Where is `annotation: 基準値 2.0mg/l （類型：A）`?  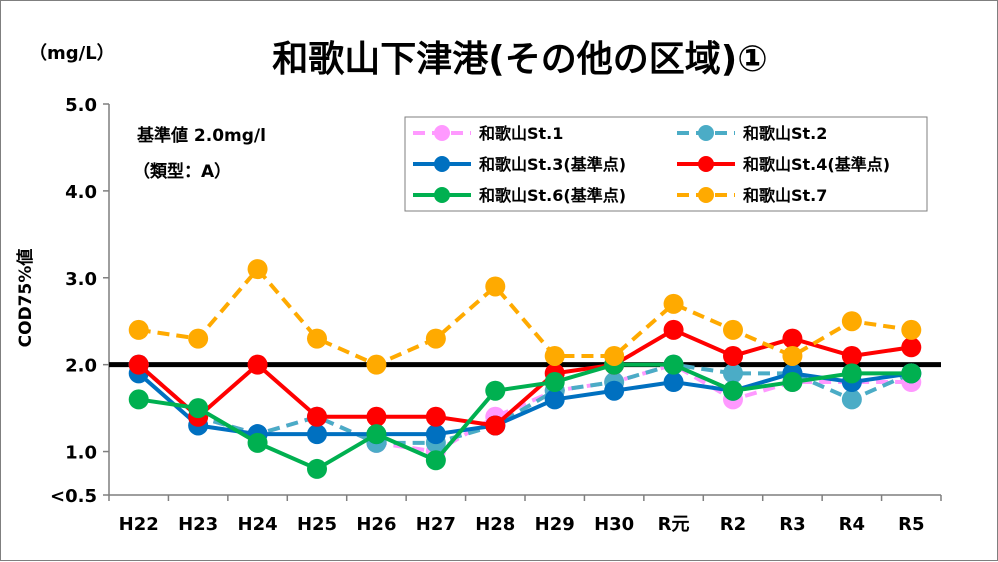 annotation: 基準値 2.0mg/l （類型：A） is located at coordinates (199, 153).